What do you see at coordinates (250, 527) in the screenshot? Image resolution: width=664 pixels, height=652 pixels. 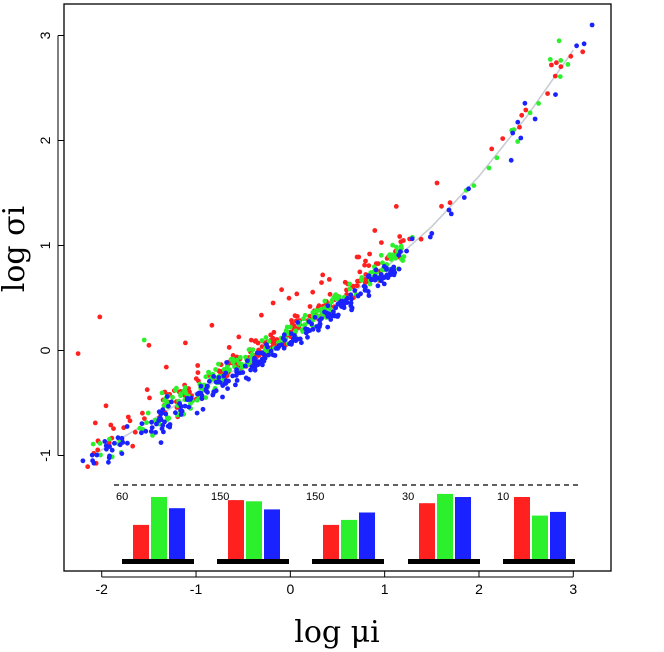 I see `inset-group-2: 150` at bounding box center [250, 527].